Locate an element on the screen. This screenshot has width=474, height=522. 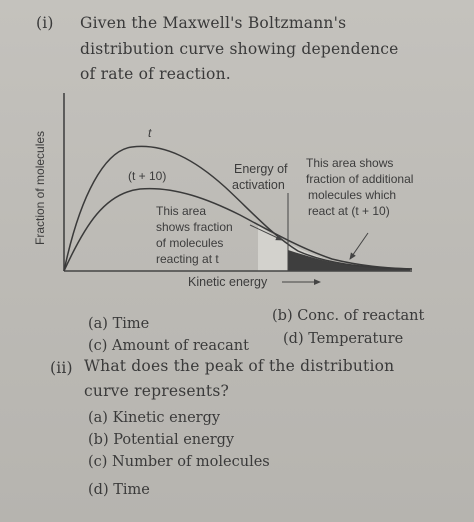
area1-line-4: reacting at t is located at coordinates (187, 259).